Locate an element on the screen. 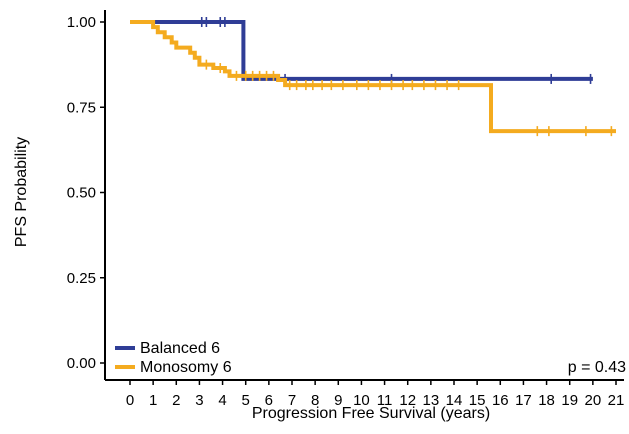 Image resolution: width=629 pixels, height=434 pixels. x-tick-label: 17 is located at coordinates (523, 400).